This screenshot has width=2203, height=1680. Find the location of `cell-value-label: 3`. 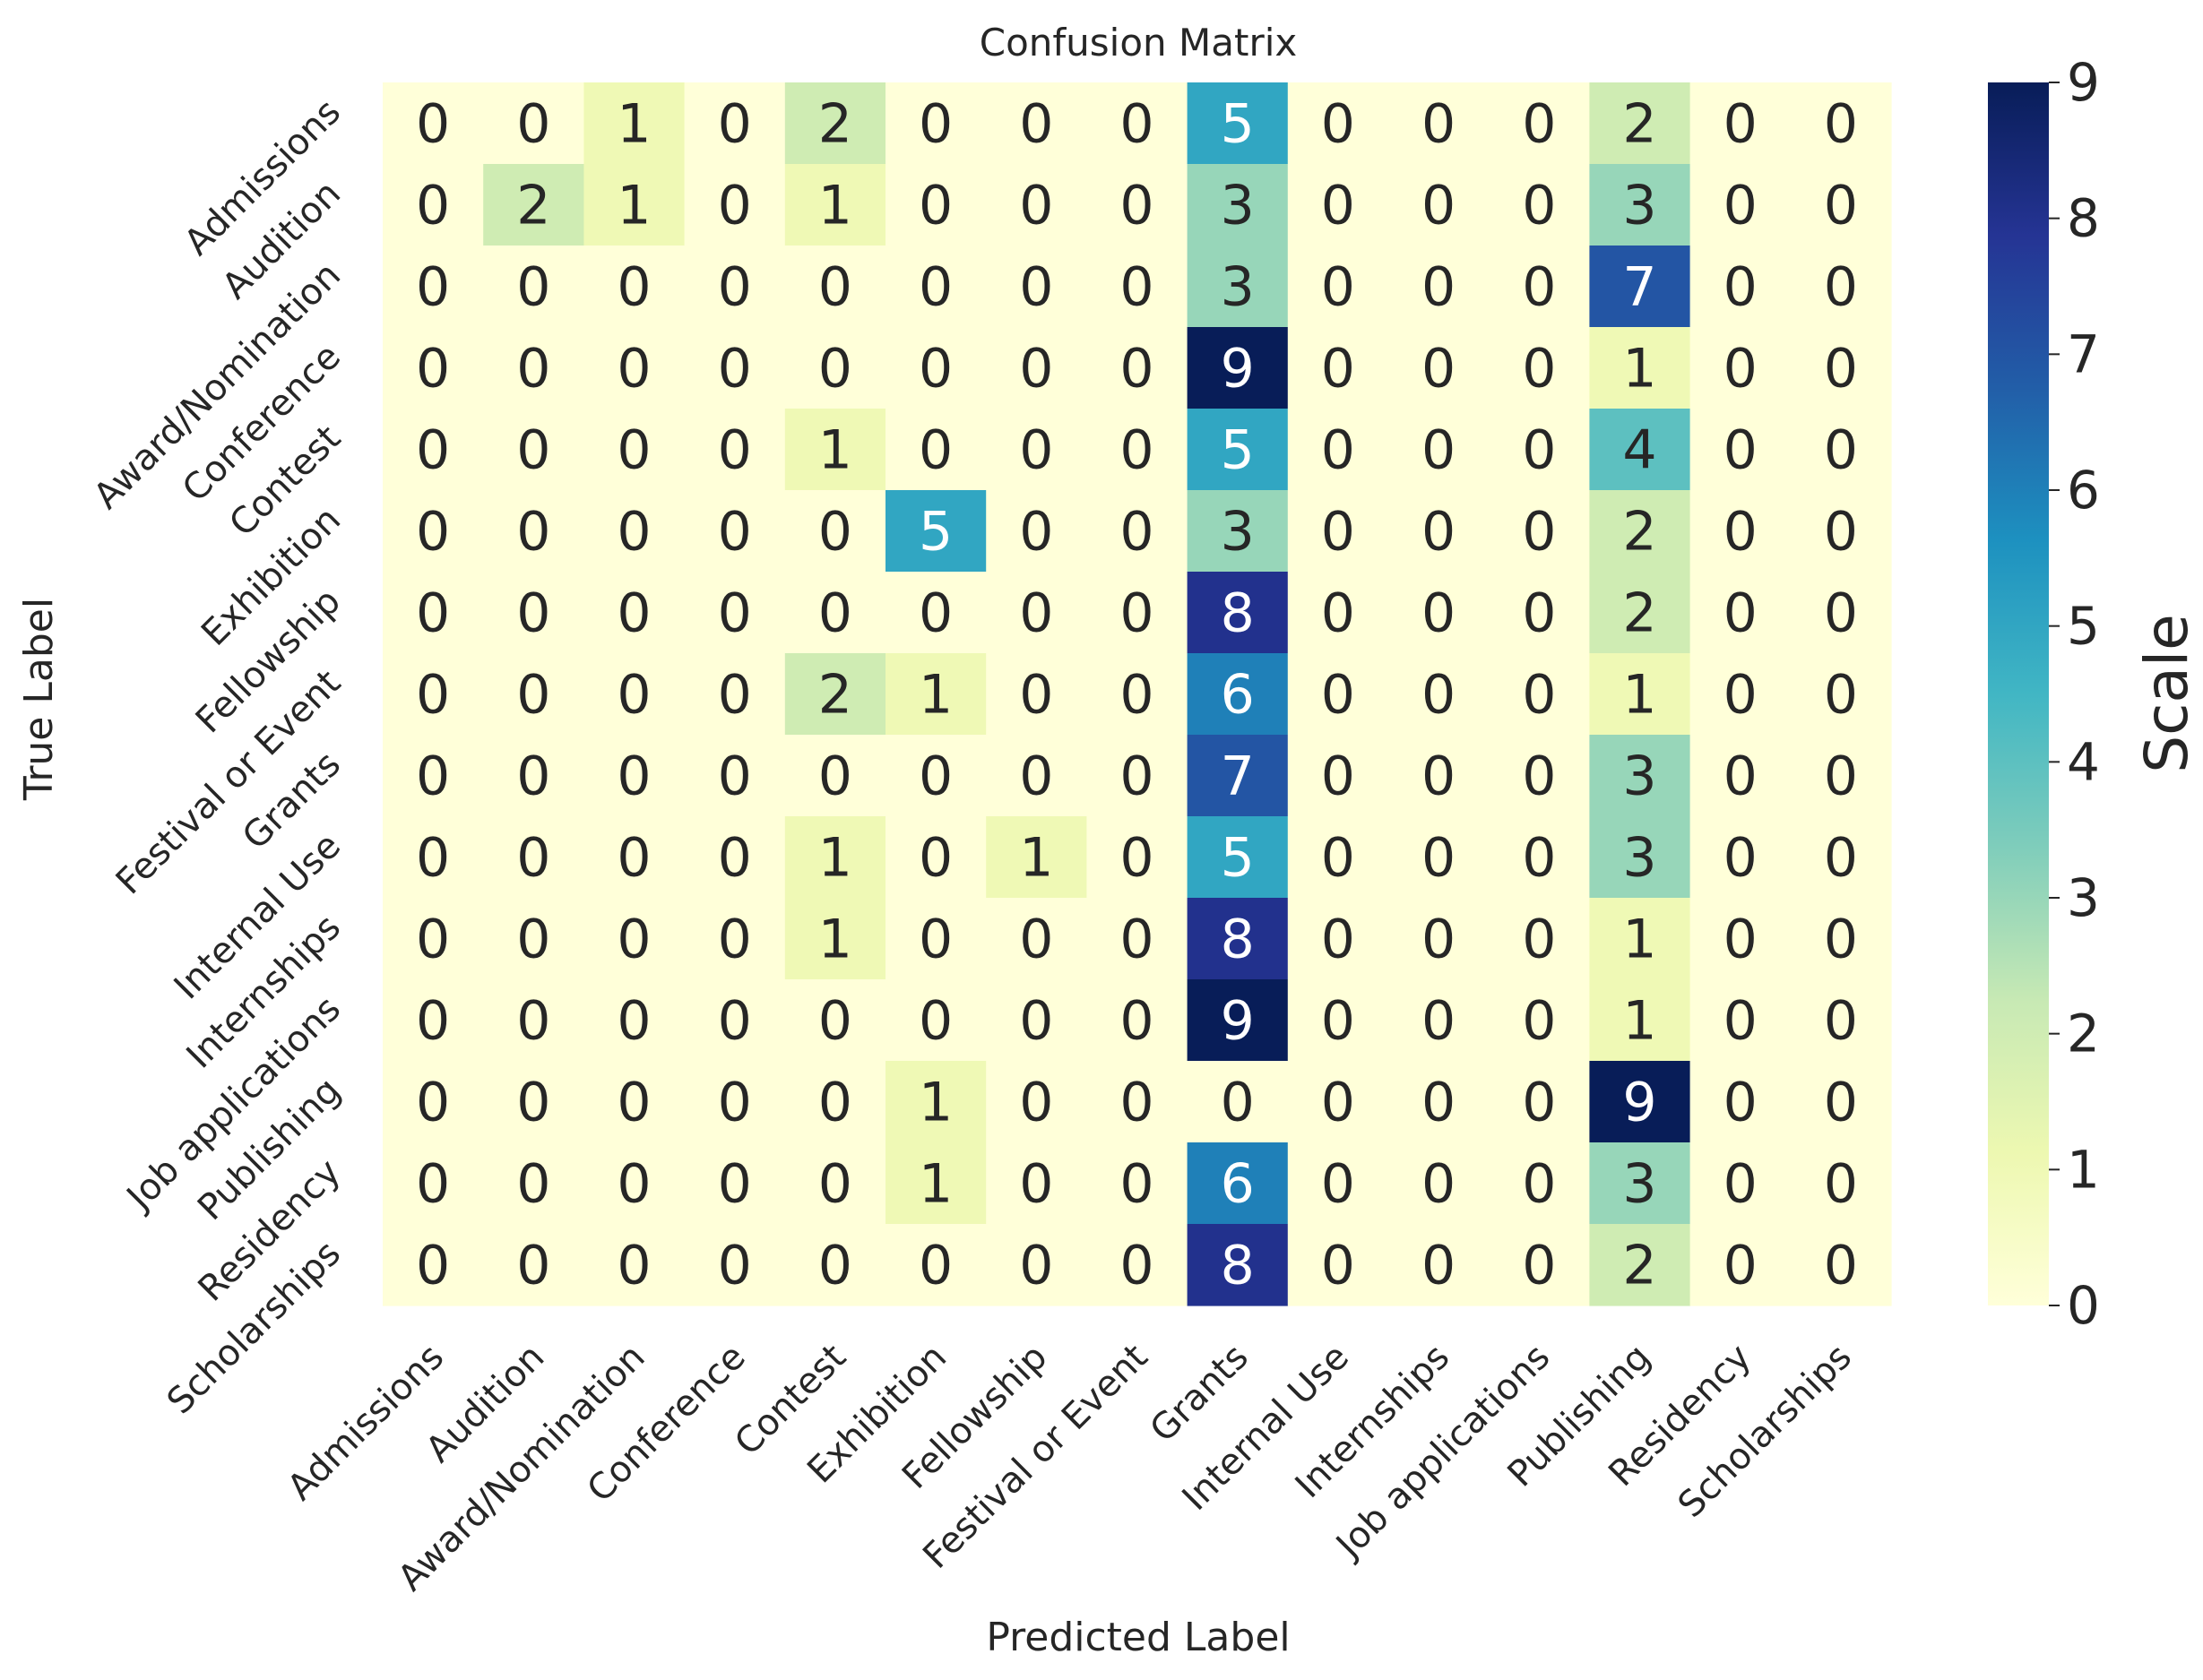

cell-value-label: 3 is located at coordinates (1639, 1184).